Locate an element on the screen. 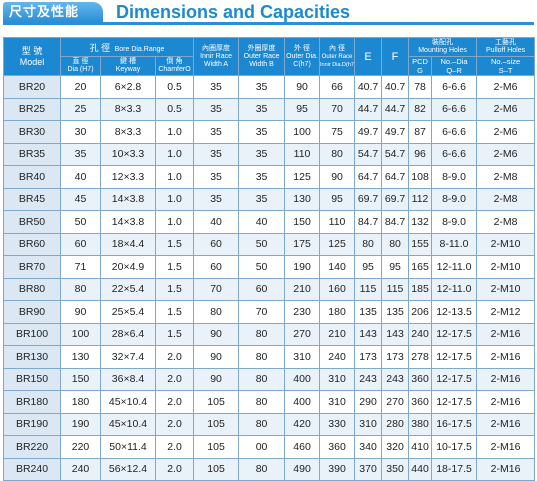 The height and width of the screenshot is (481, 537). title-bar: 尺寸及性能 Dimensions and Capacities is located at coordinates (268, 14).